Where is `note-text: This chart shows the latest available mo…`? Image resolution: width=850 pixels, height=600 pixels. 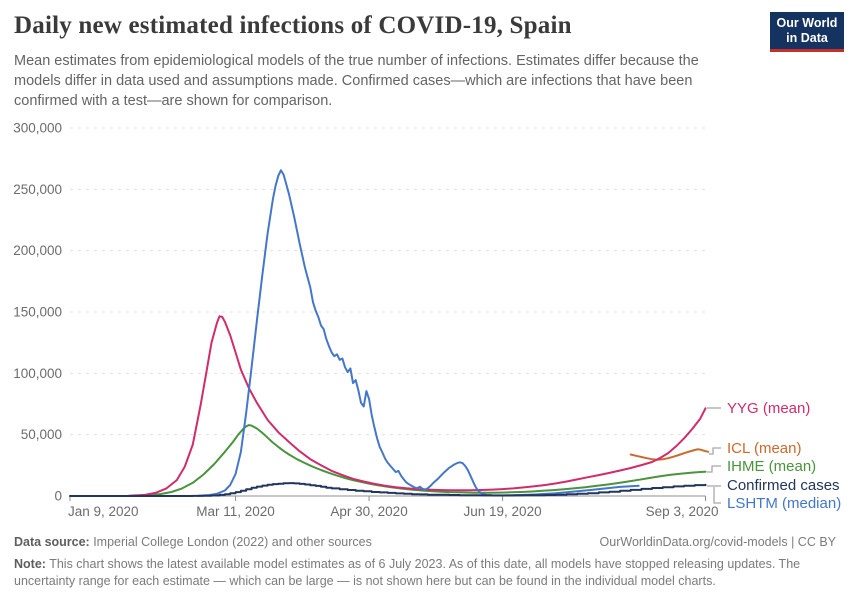
note-text: This chart shows the latest available mo… is located at coordinates (407, 572).